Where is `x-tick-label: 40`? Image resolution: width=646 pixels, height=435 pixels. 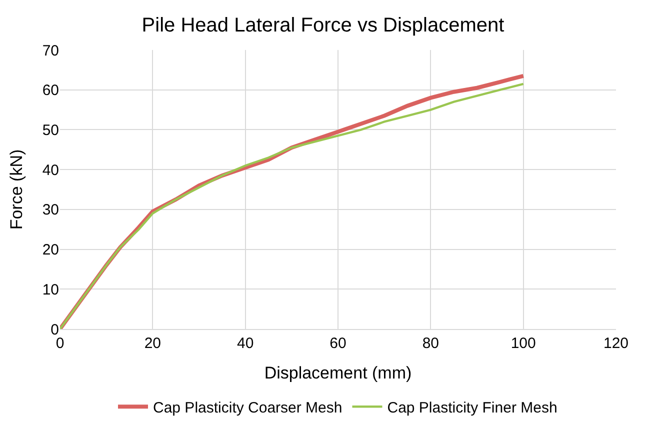
x-tick-label: 40 is located at coordinates (245, 343).